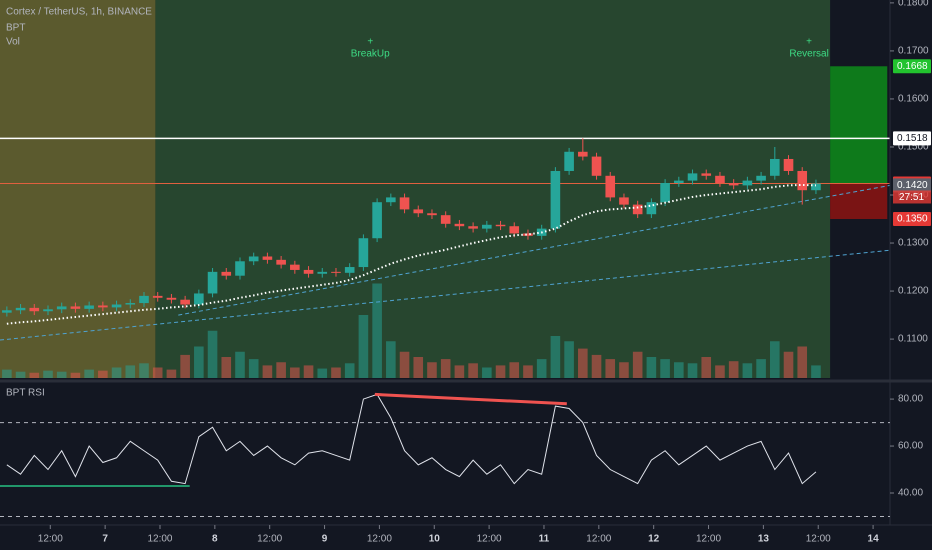  I want to click on y-tick-label: 0.1100, so click(913, 339).